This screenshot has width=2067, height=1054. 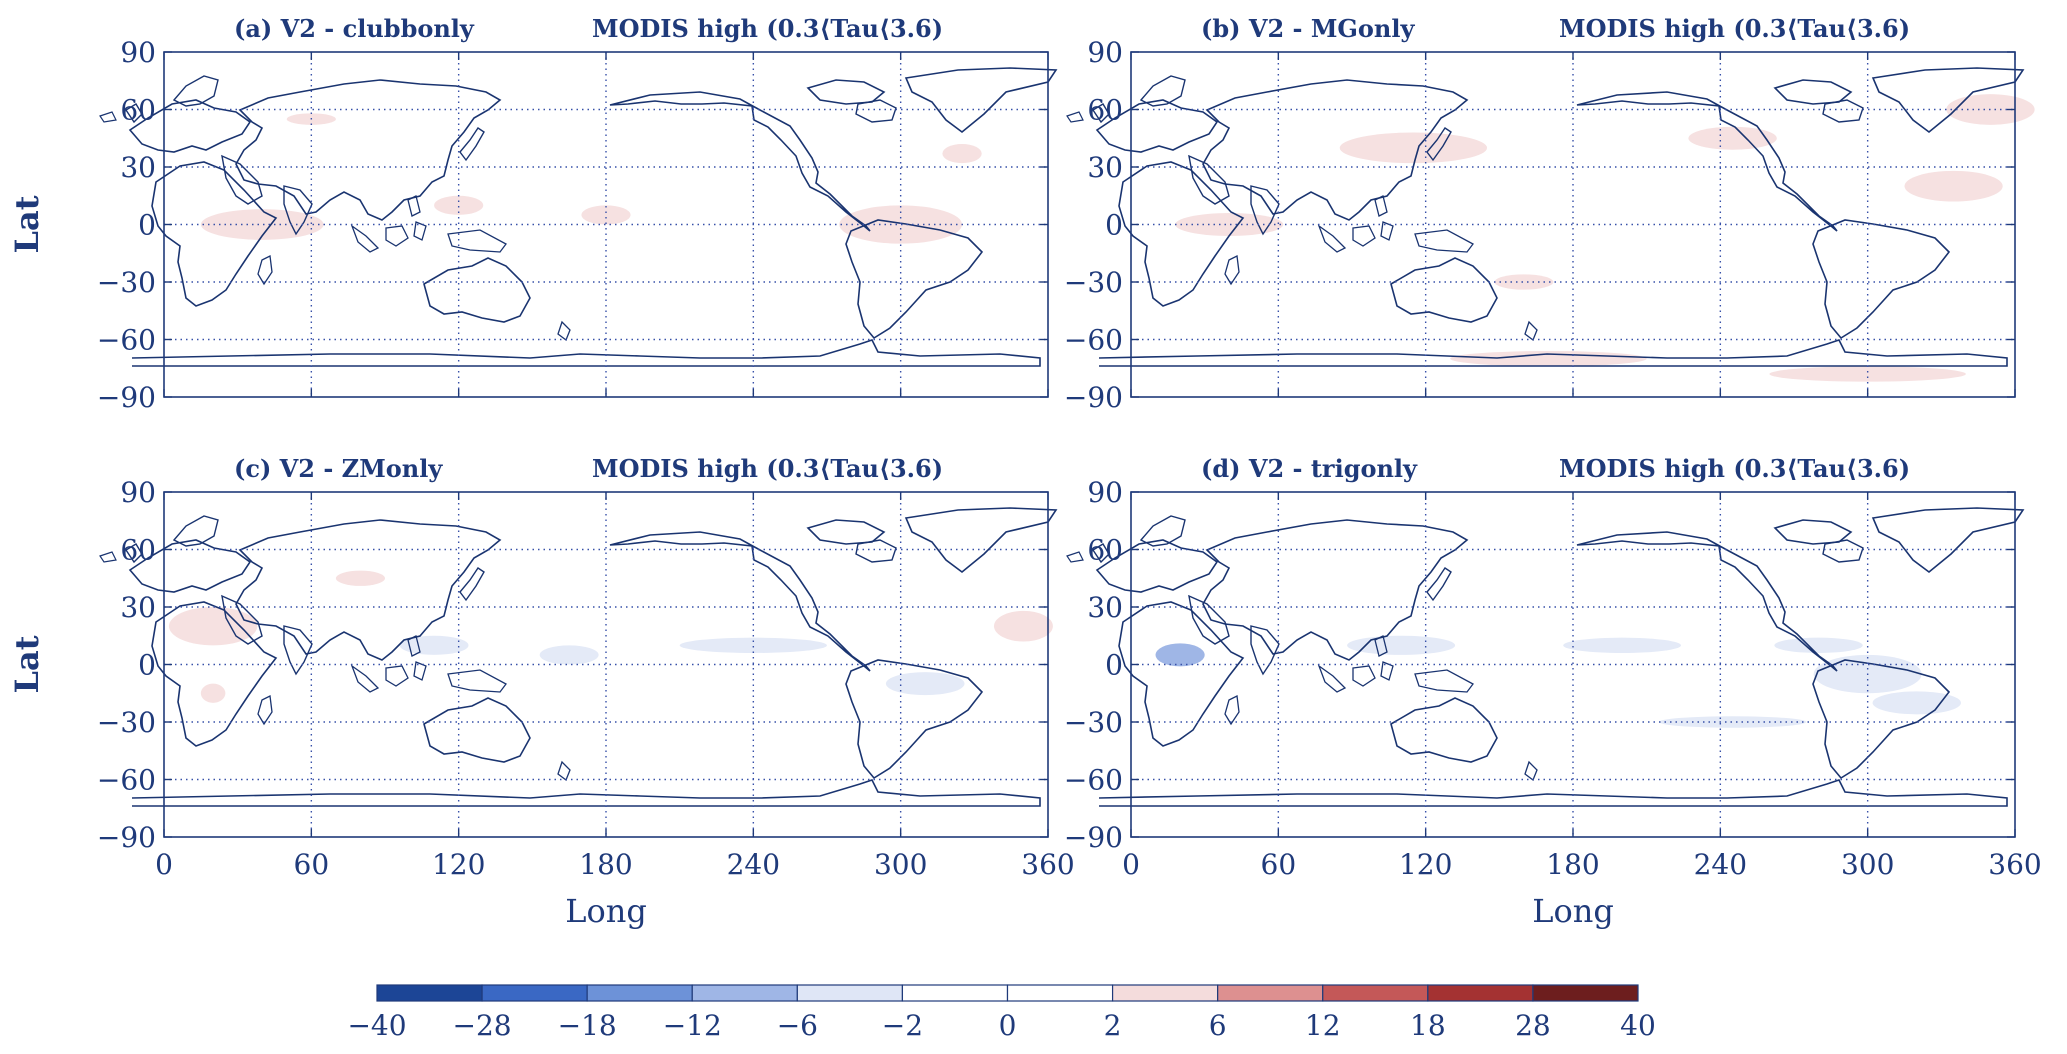 I want to click on colorbar-label: 12, so click(x=1323, y=1025).